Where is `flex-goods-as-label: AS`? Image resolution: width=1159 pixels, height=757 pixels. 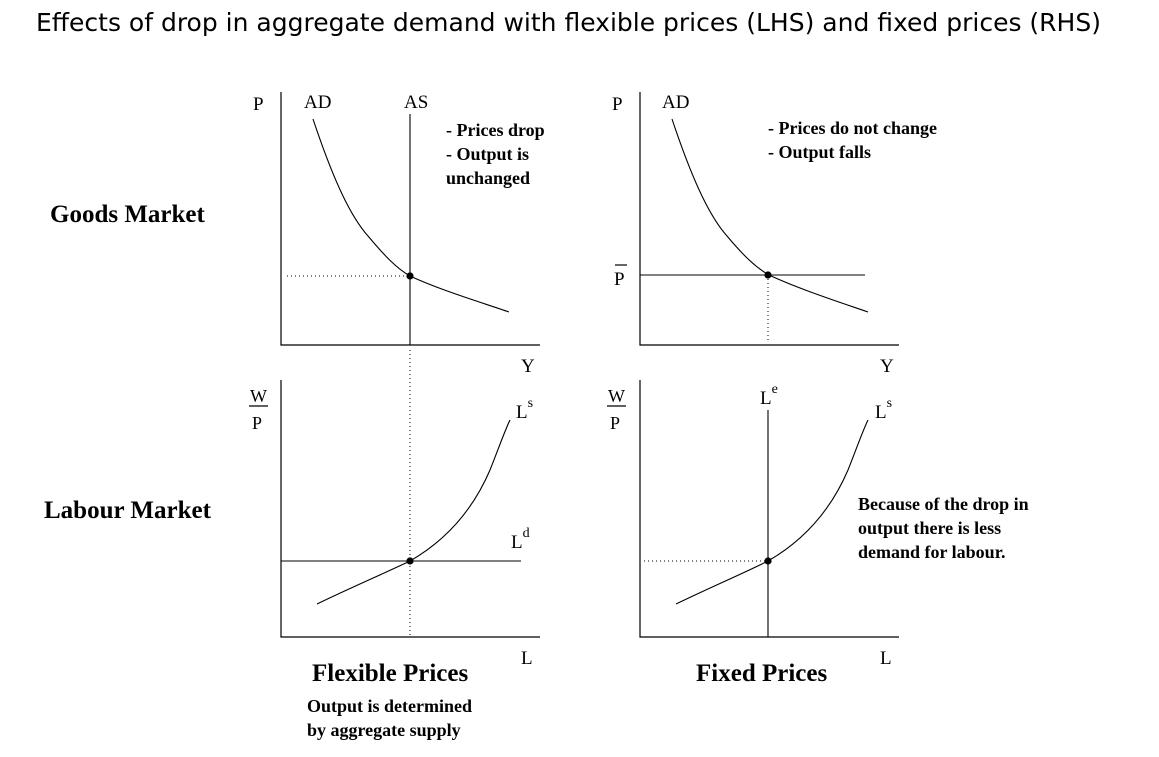 flex-goods-as-label: AS is located at coordinates (416, 102).